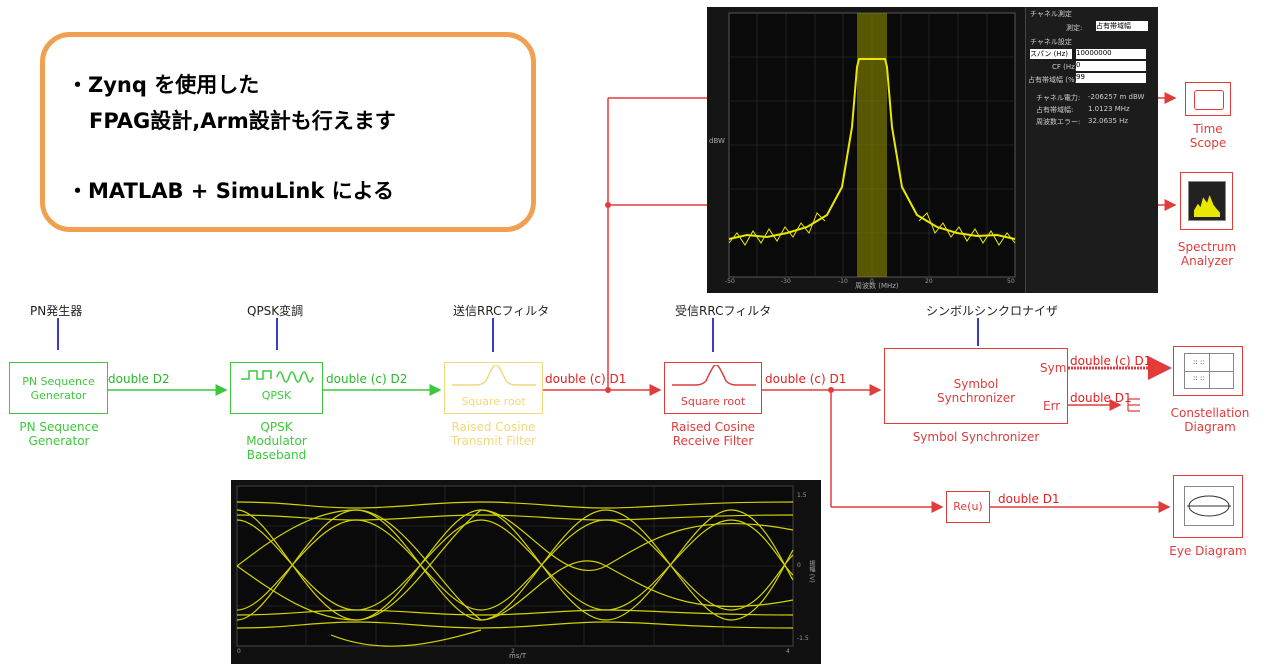 The width and height of the screenshot is (1274, 668). What do you see at coordinates (56, 311) in the screenshot?
I see `title-pn: PN発生器` at bounding box center [56, 311].